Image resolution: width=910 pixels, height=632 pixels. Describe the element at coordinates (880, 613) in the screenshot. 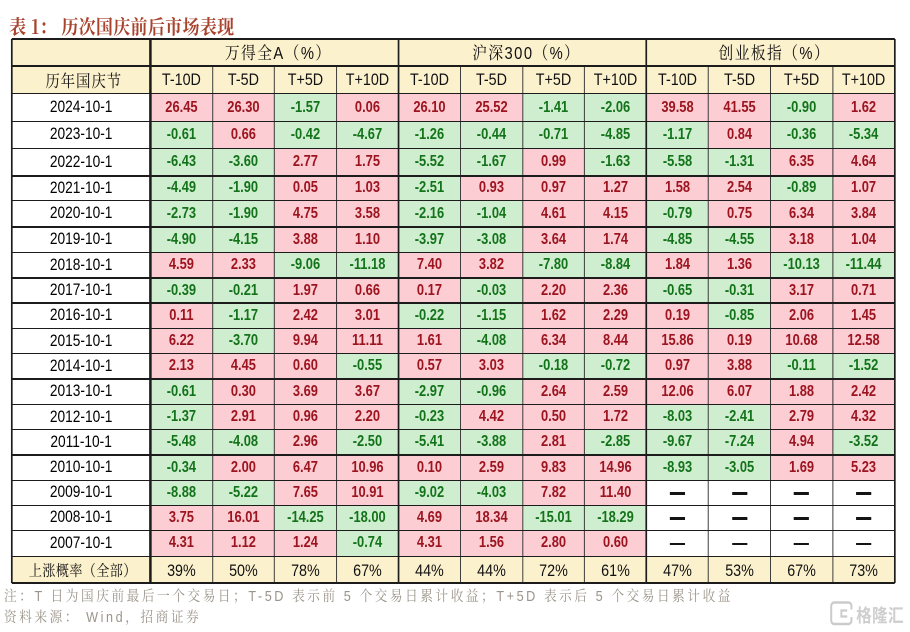

I see `svg-text: 格隆汇` at that location.